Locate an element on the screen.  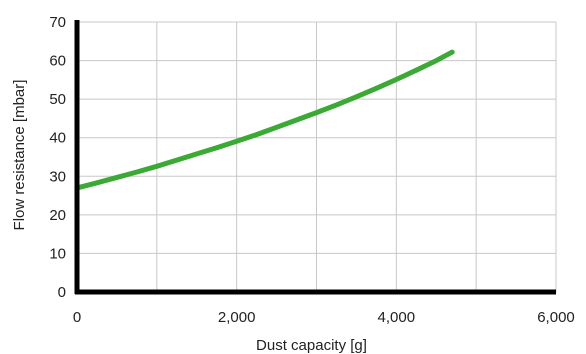
x-tick-label: 0 is located at coordinates (77, 317).